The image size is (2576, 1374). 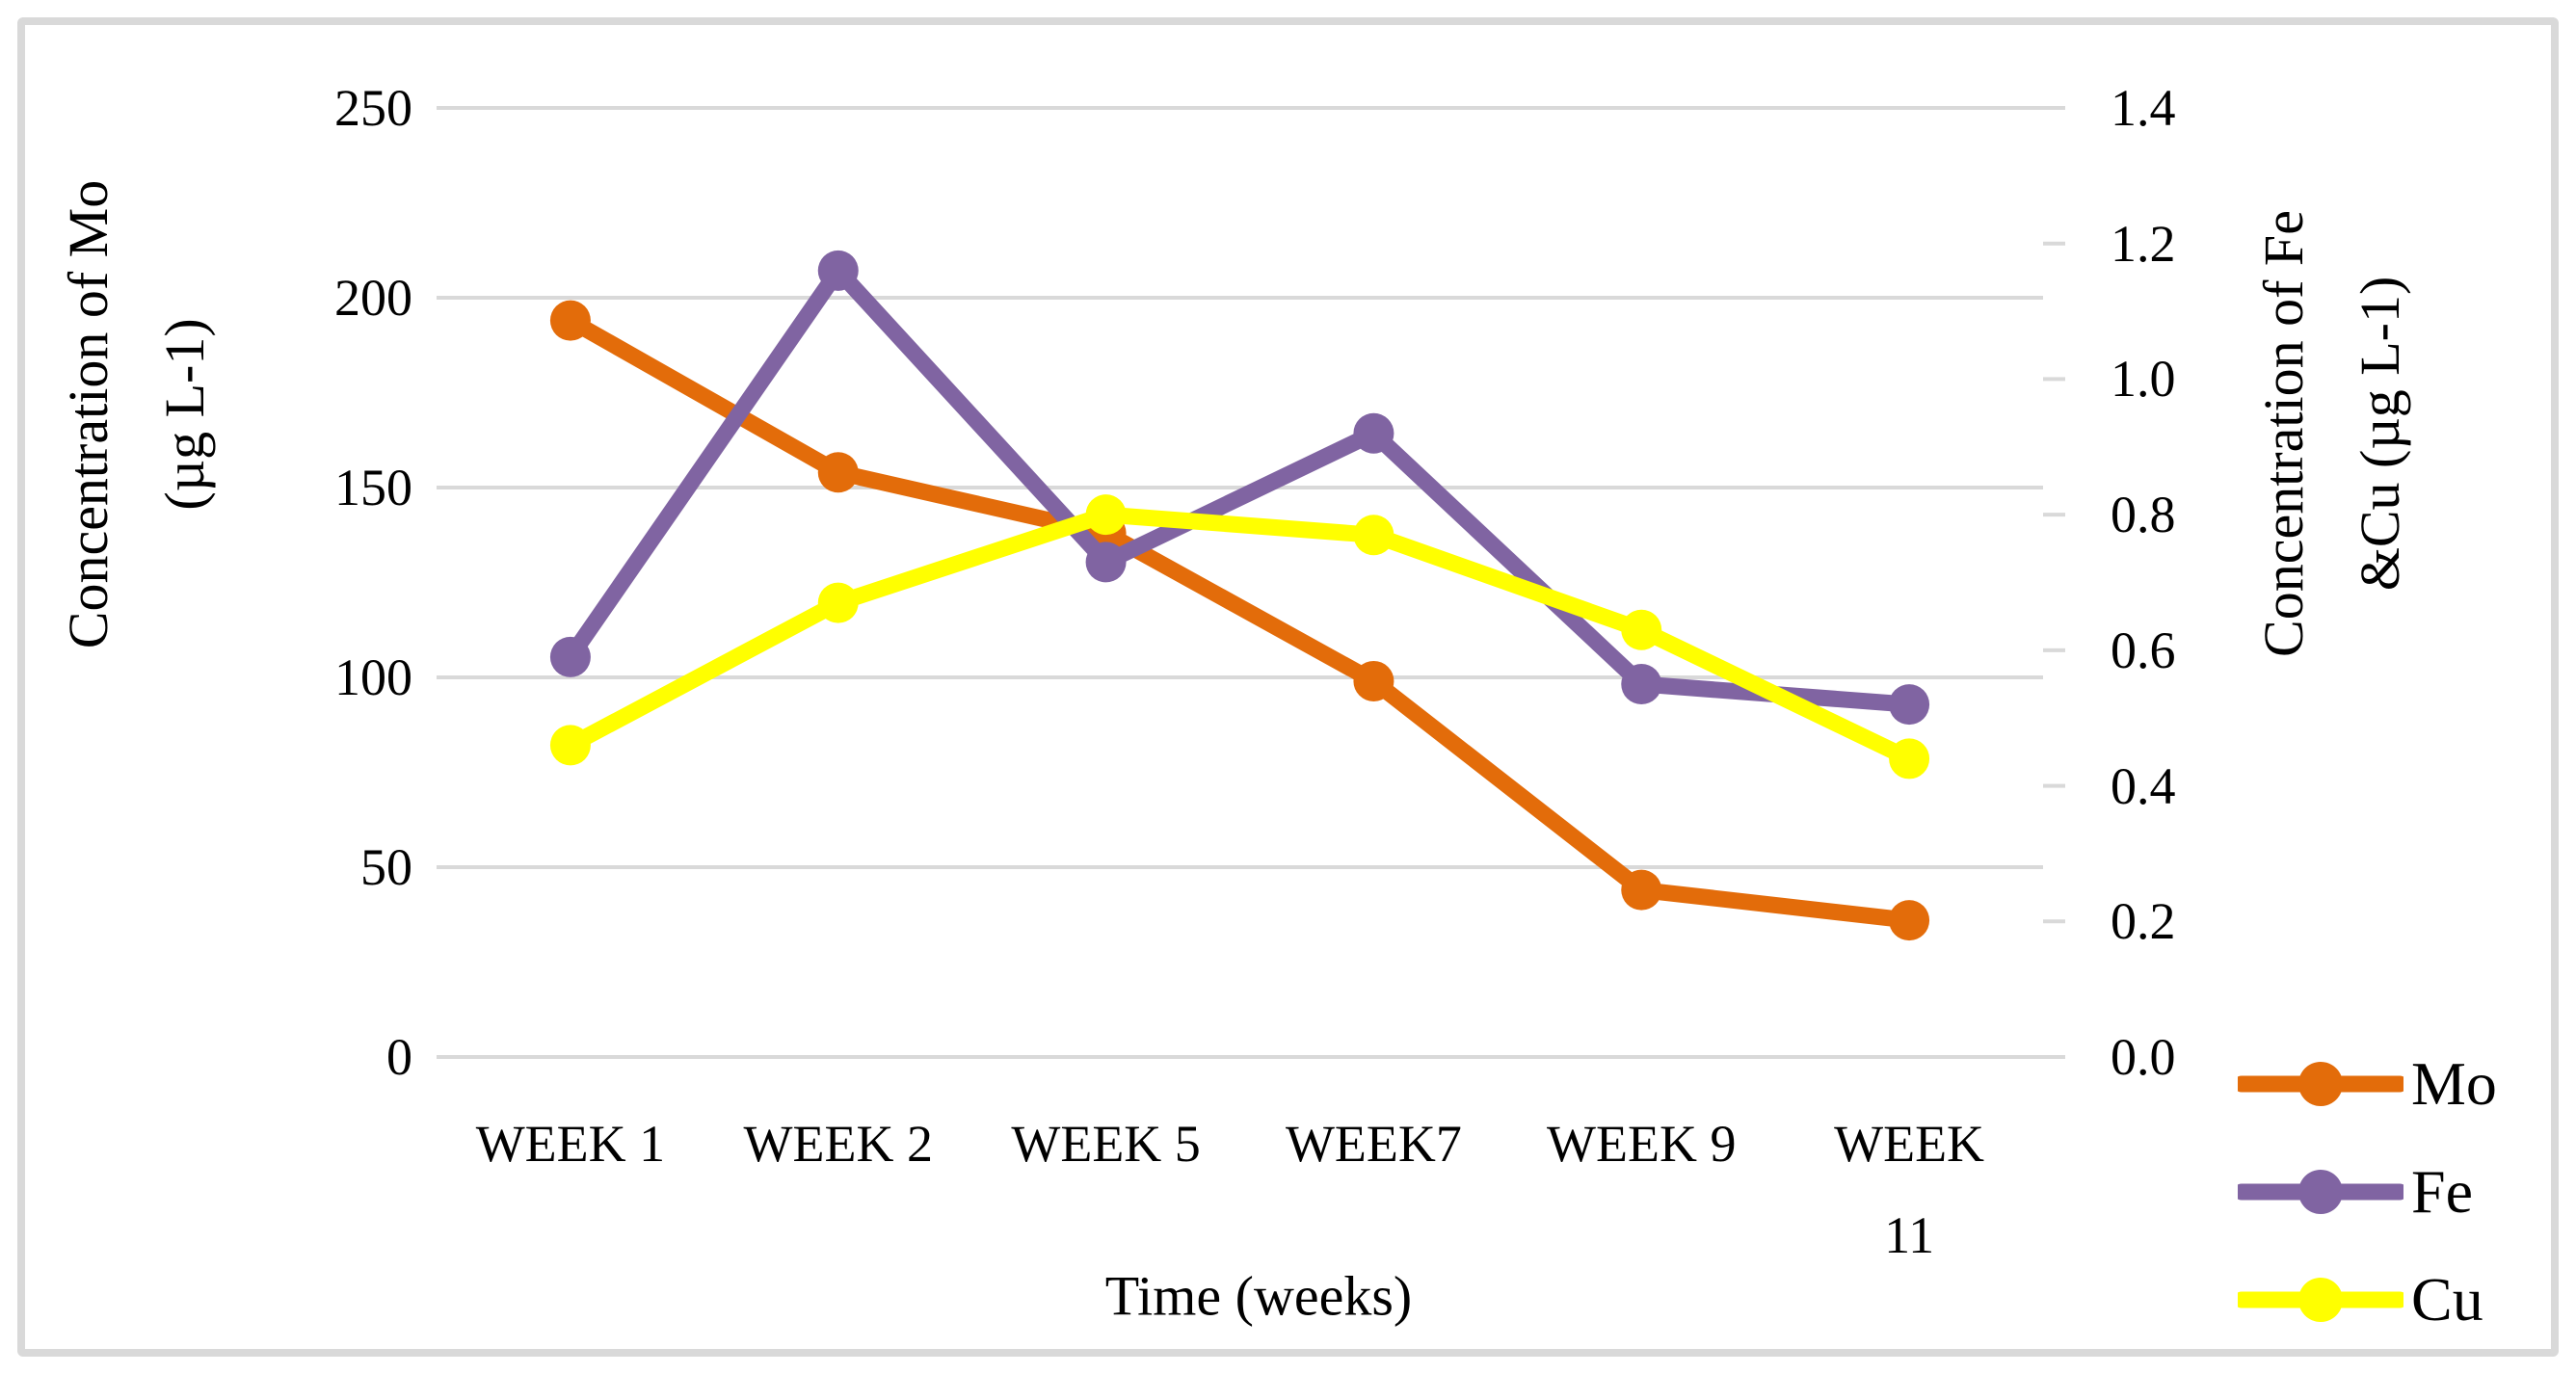 What do you see at coordinates (2143, 515) in the screenshot?
I see `y-right-tick-label: 0.8` at bounding box center [2143, 515].